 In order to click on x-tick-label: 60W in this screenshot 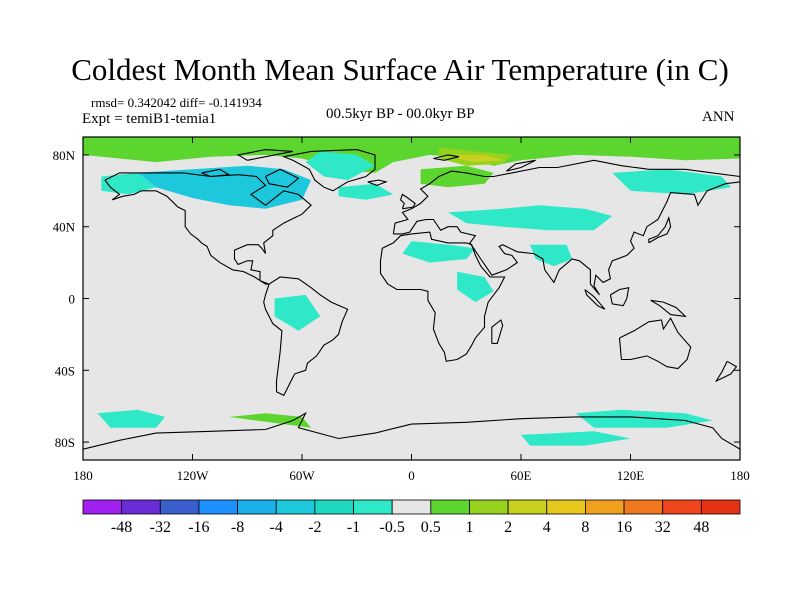, I will do `click(302, 475)`.